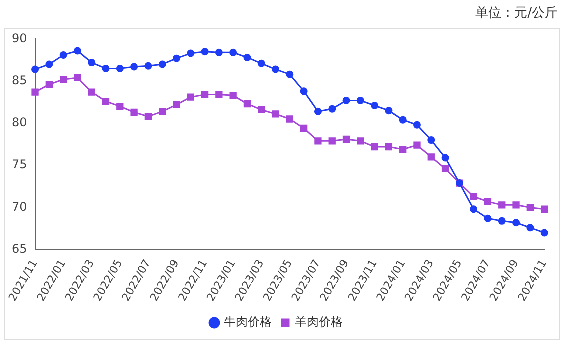 The height and width of the screenshot is (347, 566). Describe the element at coordinates (20, 207) in the screenshot. I see `y-tick-label: 70` at that location.